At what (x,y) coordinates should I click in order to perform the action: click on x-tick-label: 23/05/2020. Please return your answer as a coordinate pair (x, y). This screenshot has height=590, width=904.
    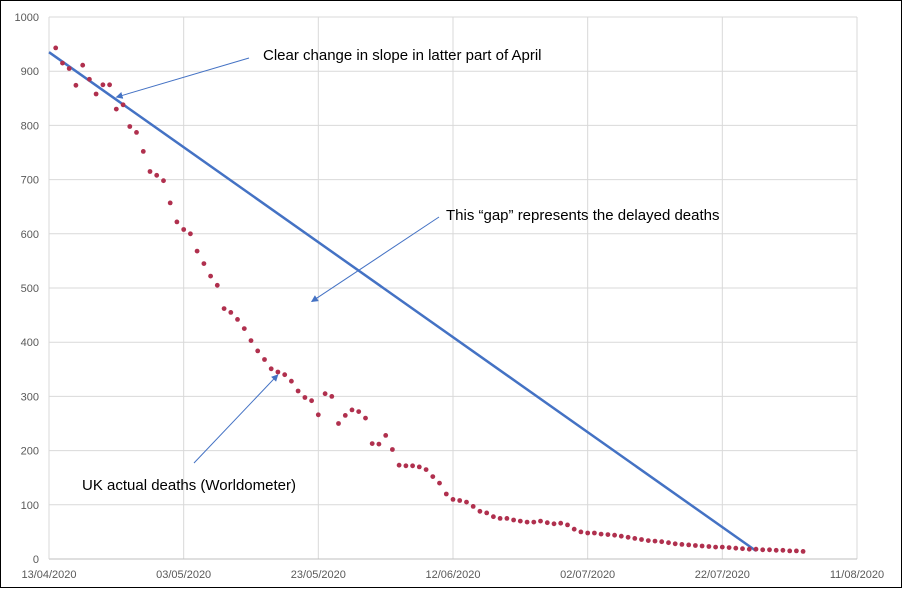
    Looking at the image, I should click on (318, 575).